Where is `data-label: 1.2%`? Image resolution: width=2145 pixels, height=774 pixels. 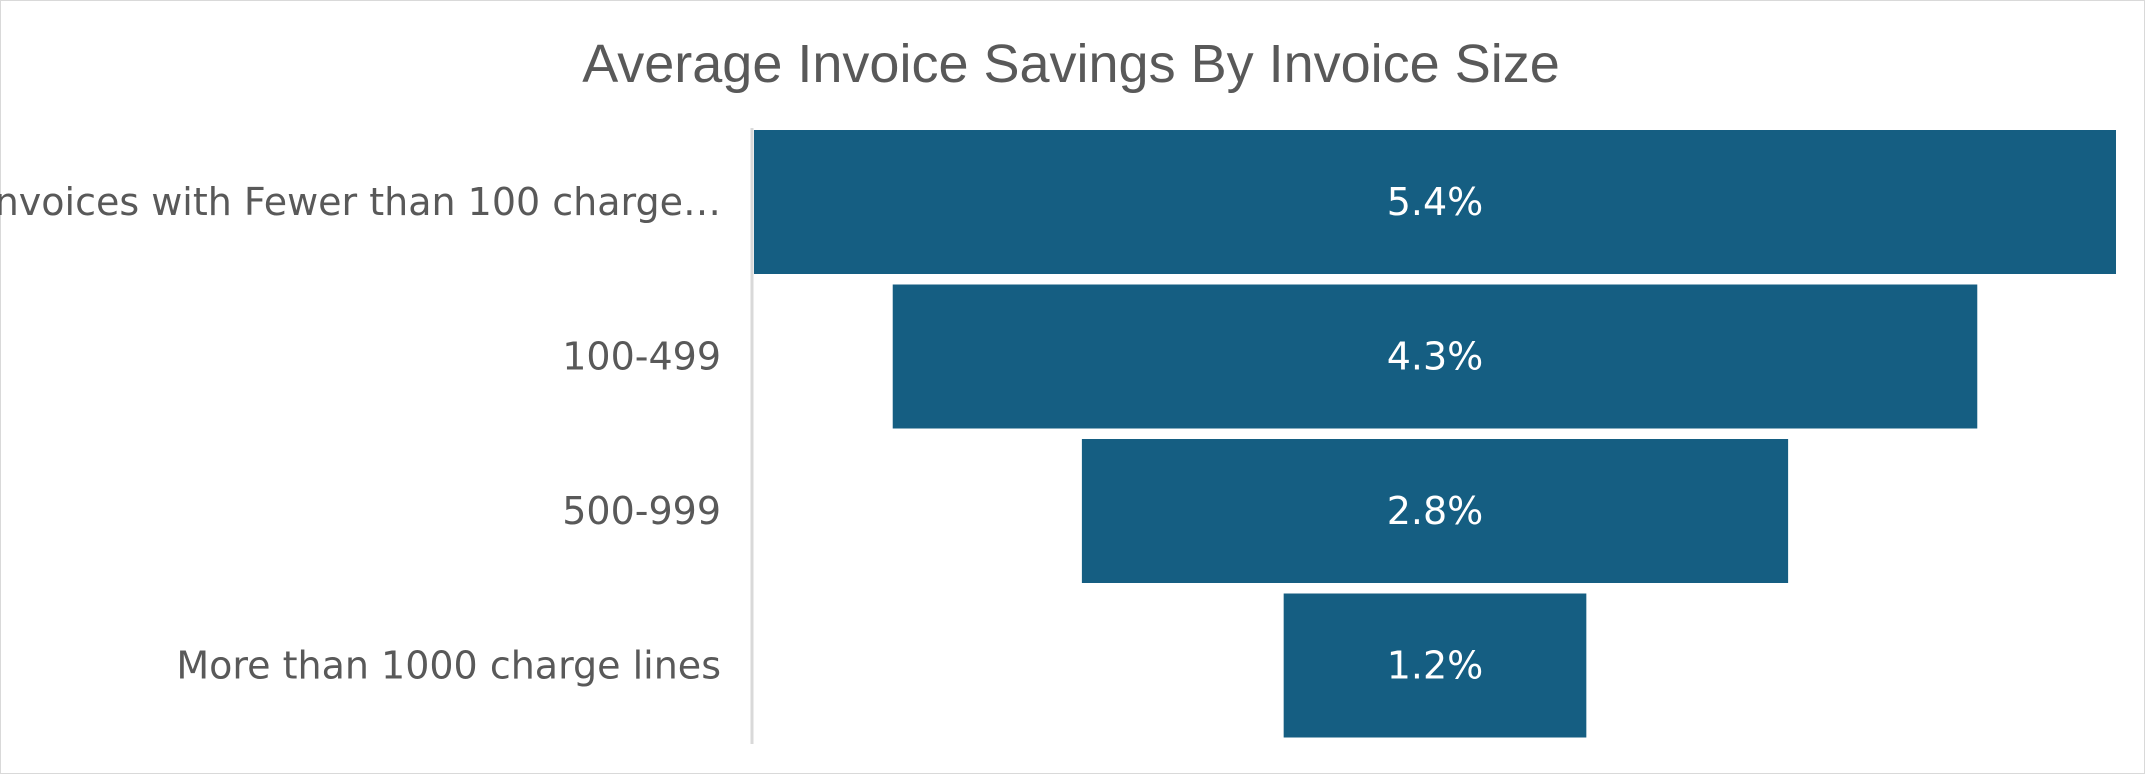 data-label: 1.2% is located at coordinates (1435, 666).